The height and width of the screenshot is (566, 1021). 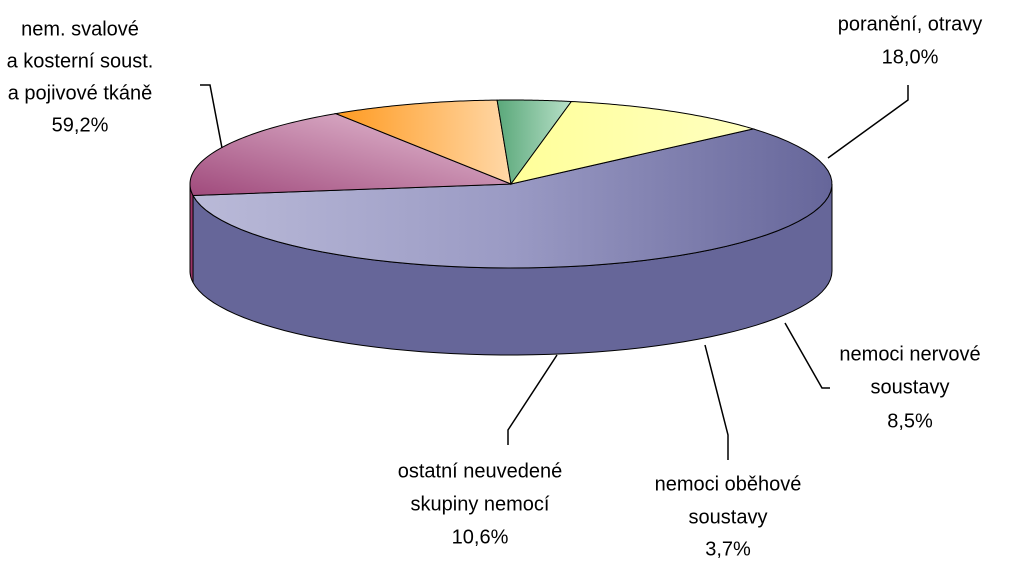 What do you see at coordinates (480, 504) in the screenshot?
I see `slice-label: skupiny nemocí` at bounding box center [480, 504].